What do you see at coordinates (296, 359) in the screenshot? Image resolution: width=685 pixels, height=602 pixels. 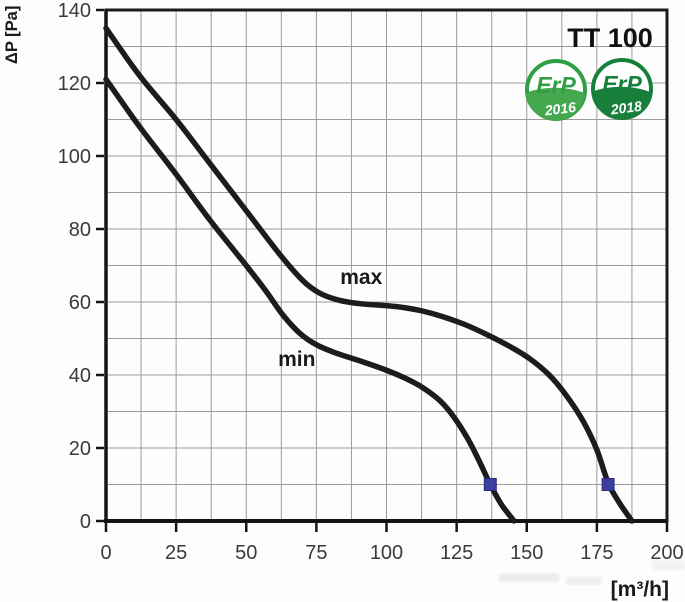 I see `min-curve-label: min` at bounding box center [296, 359].